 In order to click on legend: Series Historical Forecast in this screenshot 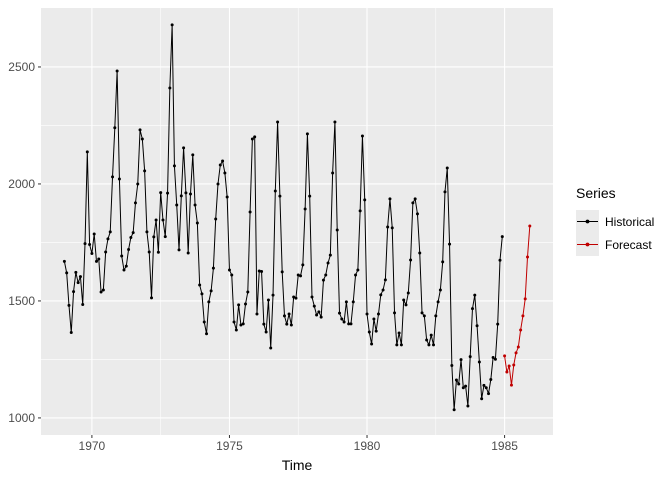, I will do `click(615, 220)`.